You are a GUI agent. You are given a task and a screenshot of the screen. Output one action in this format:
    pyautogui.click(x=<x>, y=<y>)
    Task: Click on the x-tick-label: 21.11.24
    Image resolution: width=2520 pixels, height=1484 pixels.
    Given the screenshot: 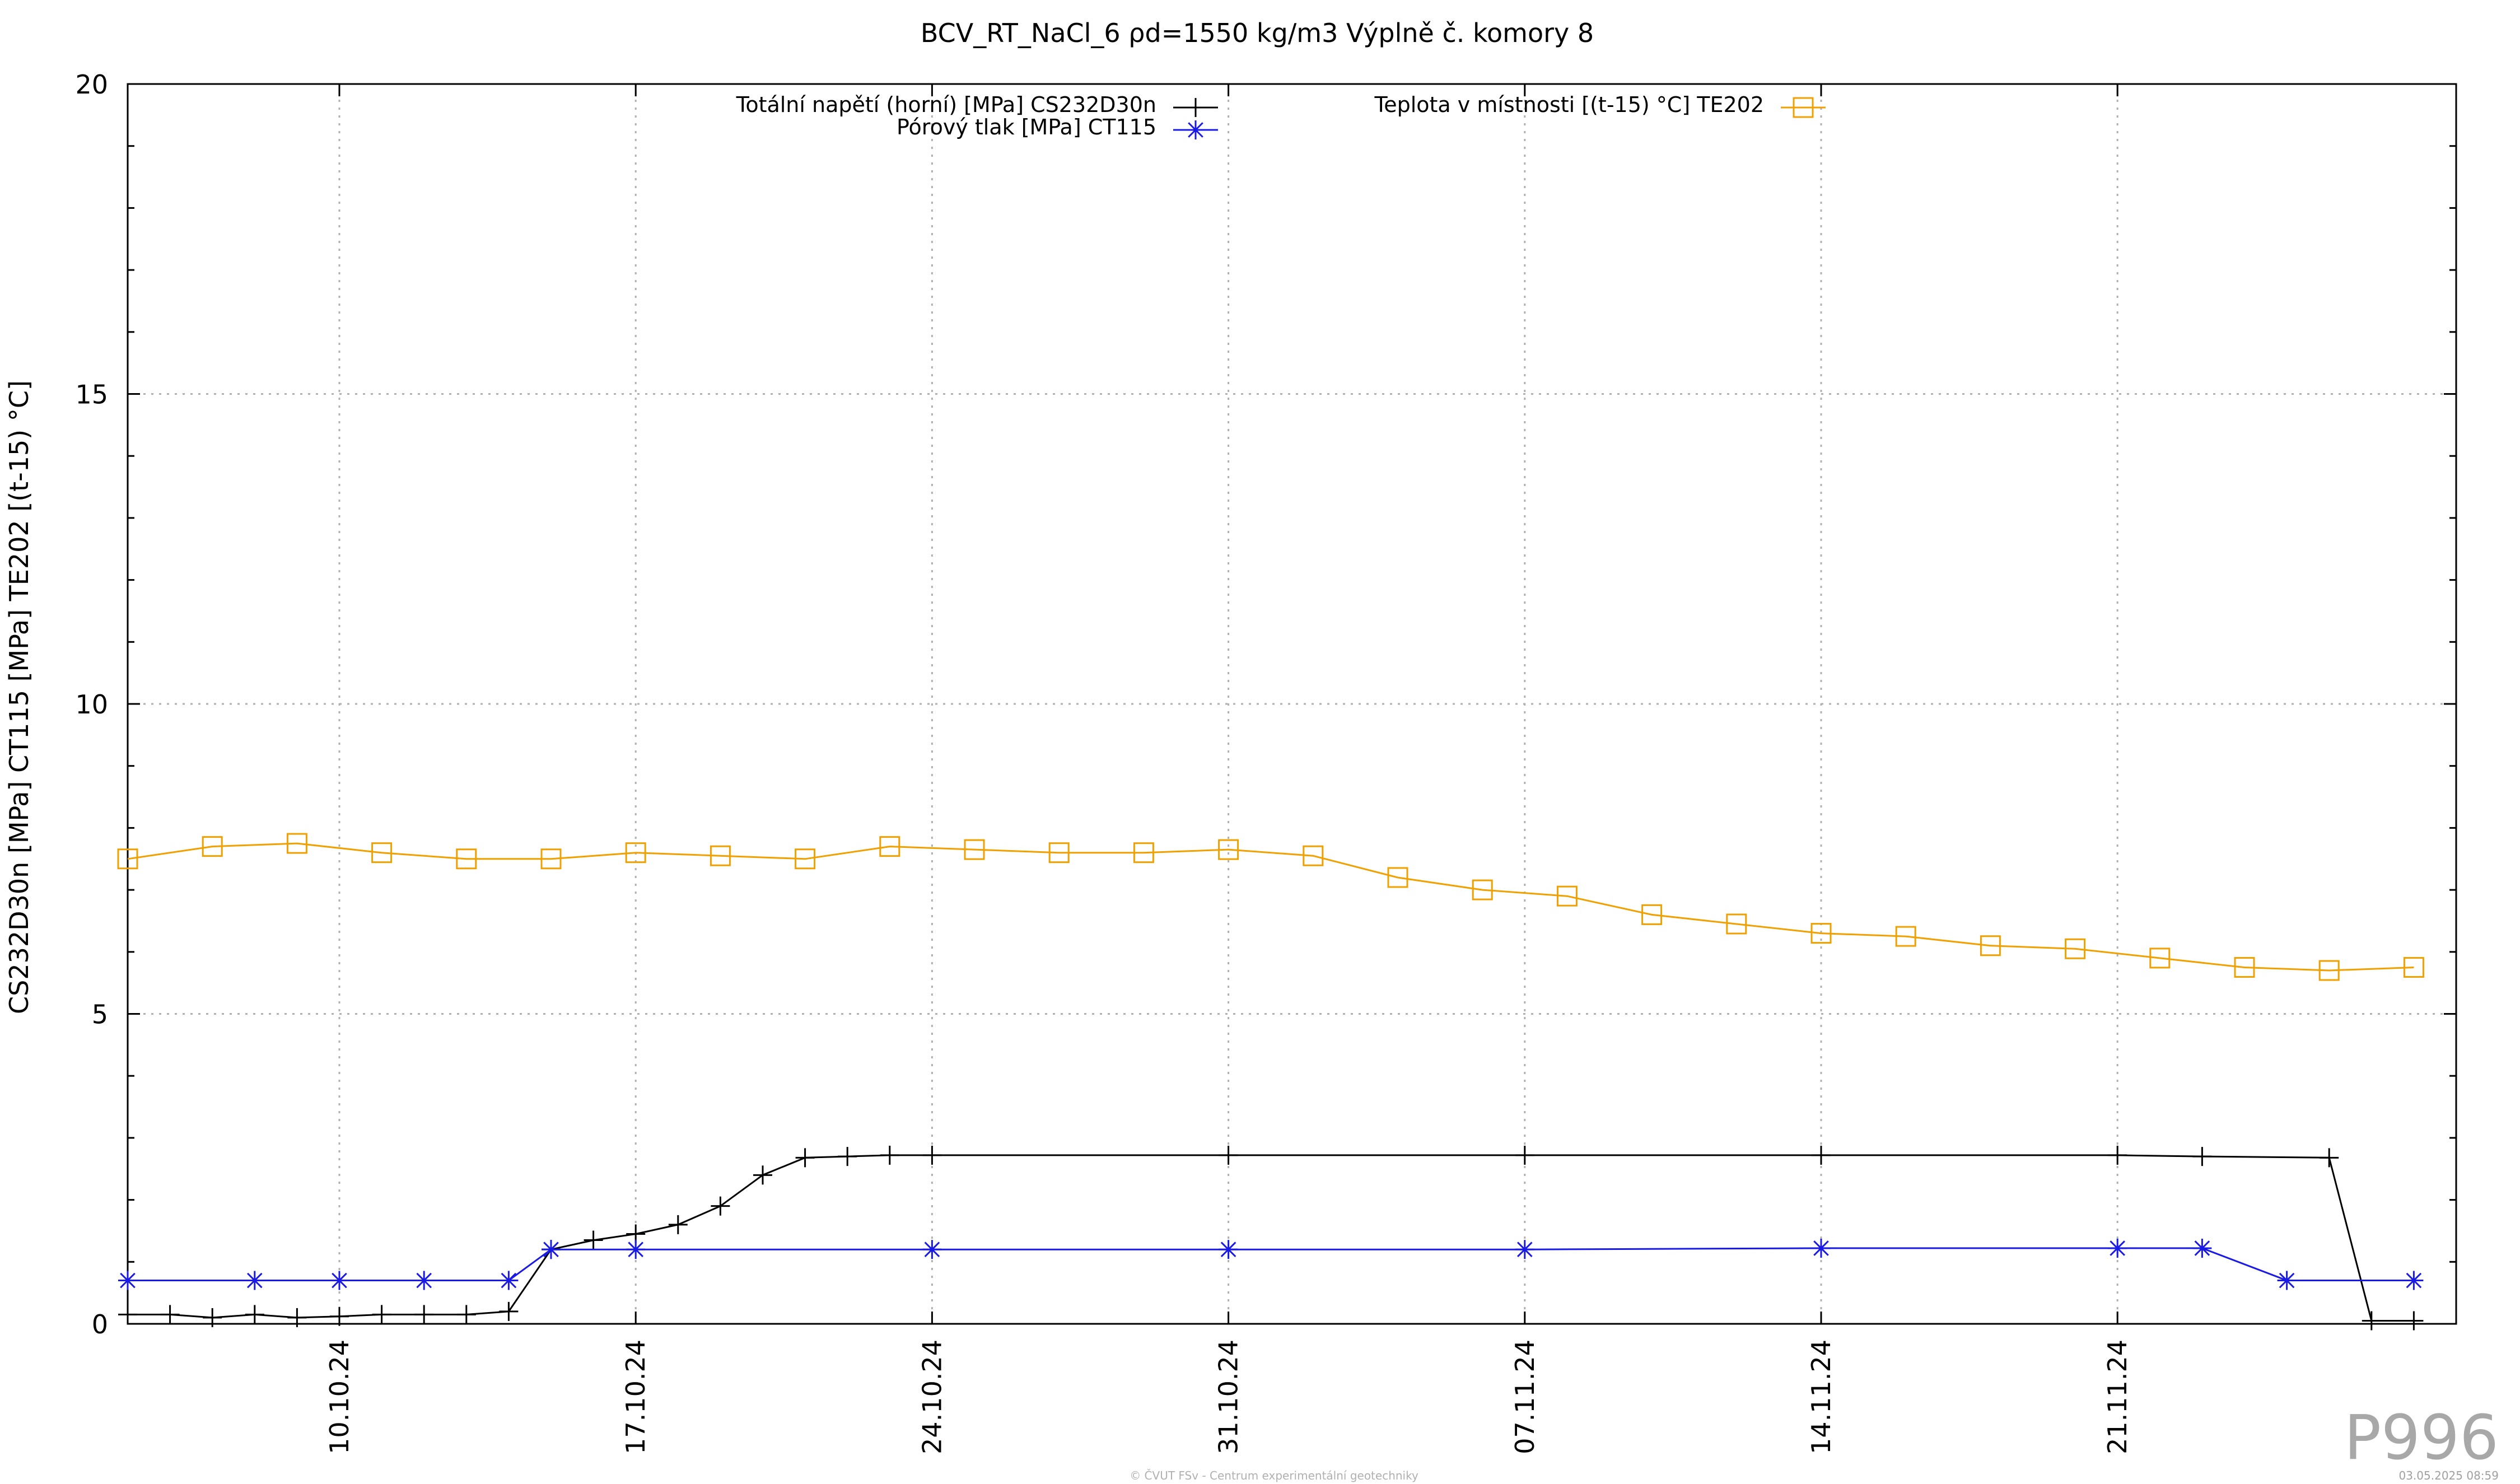 What is the action you would take?
    pyautogui.click(x=2117, y=1397)
    